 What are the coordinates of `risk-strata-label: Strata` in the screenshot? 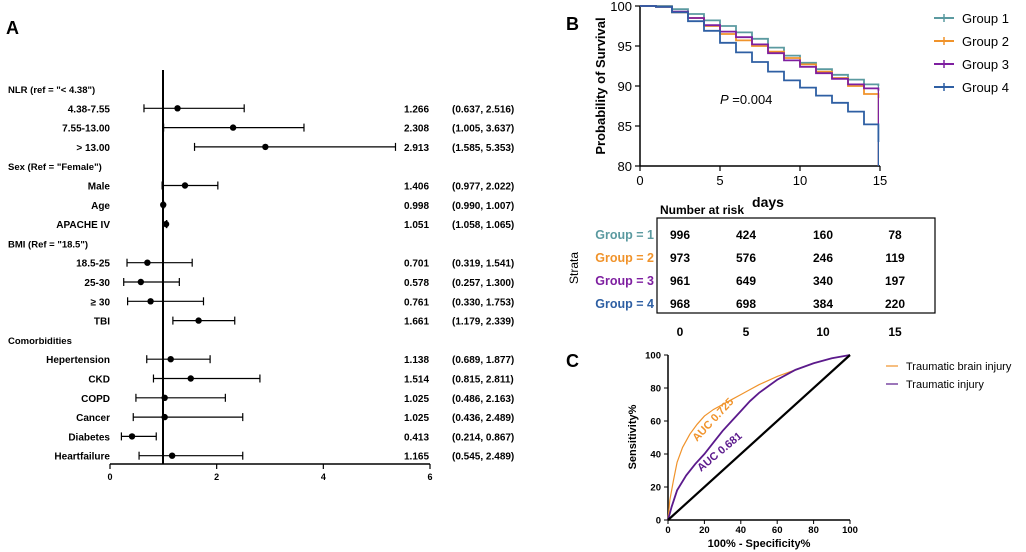 It's located at (574, 268).